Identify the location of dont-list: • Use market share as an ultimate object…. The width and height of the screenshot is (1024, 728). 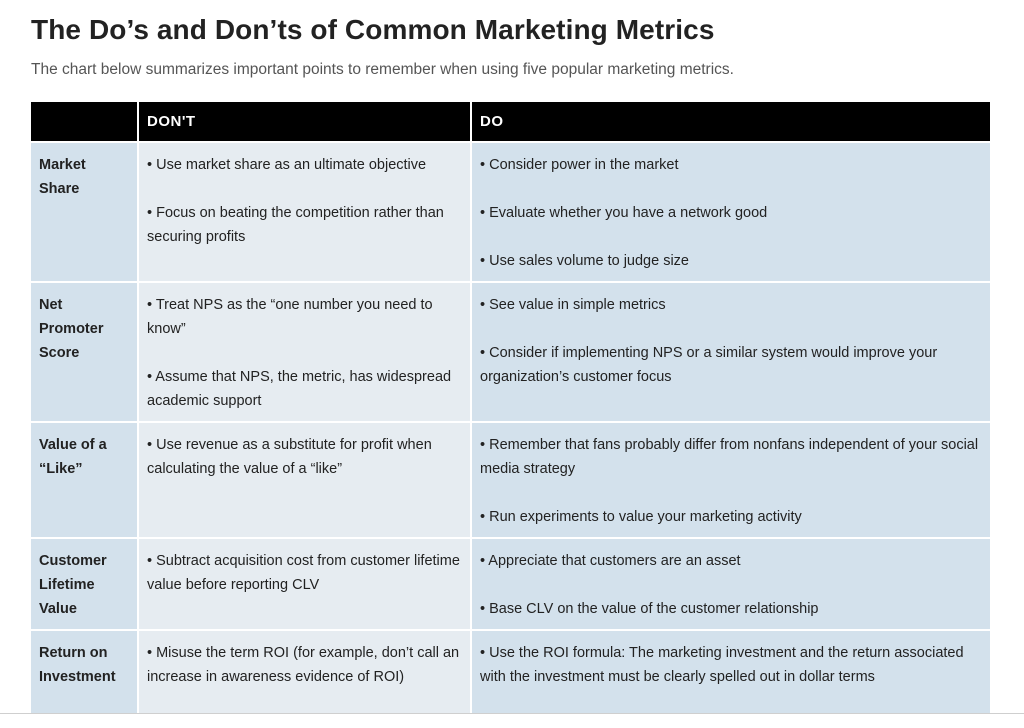
(304, 201).